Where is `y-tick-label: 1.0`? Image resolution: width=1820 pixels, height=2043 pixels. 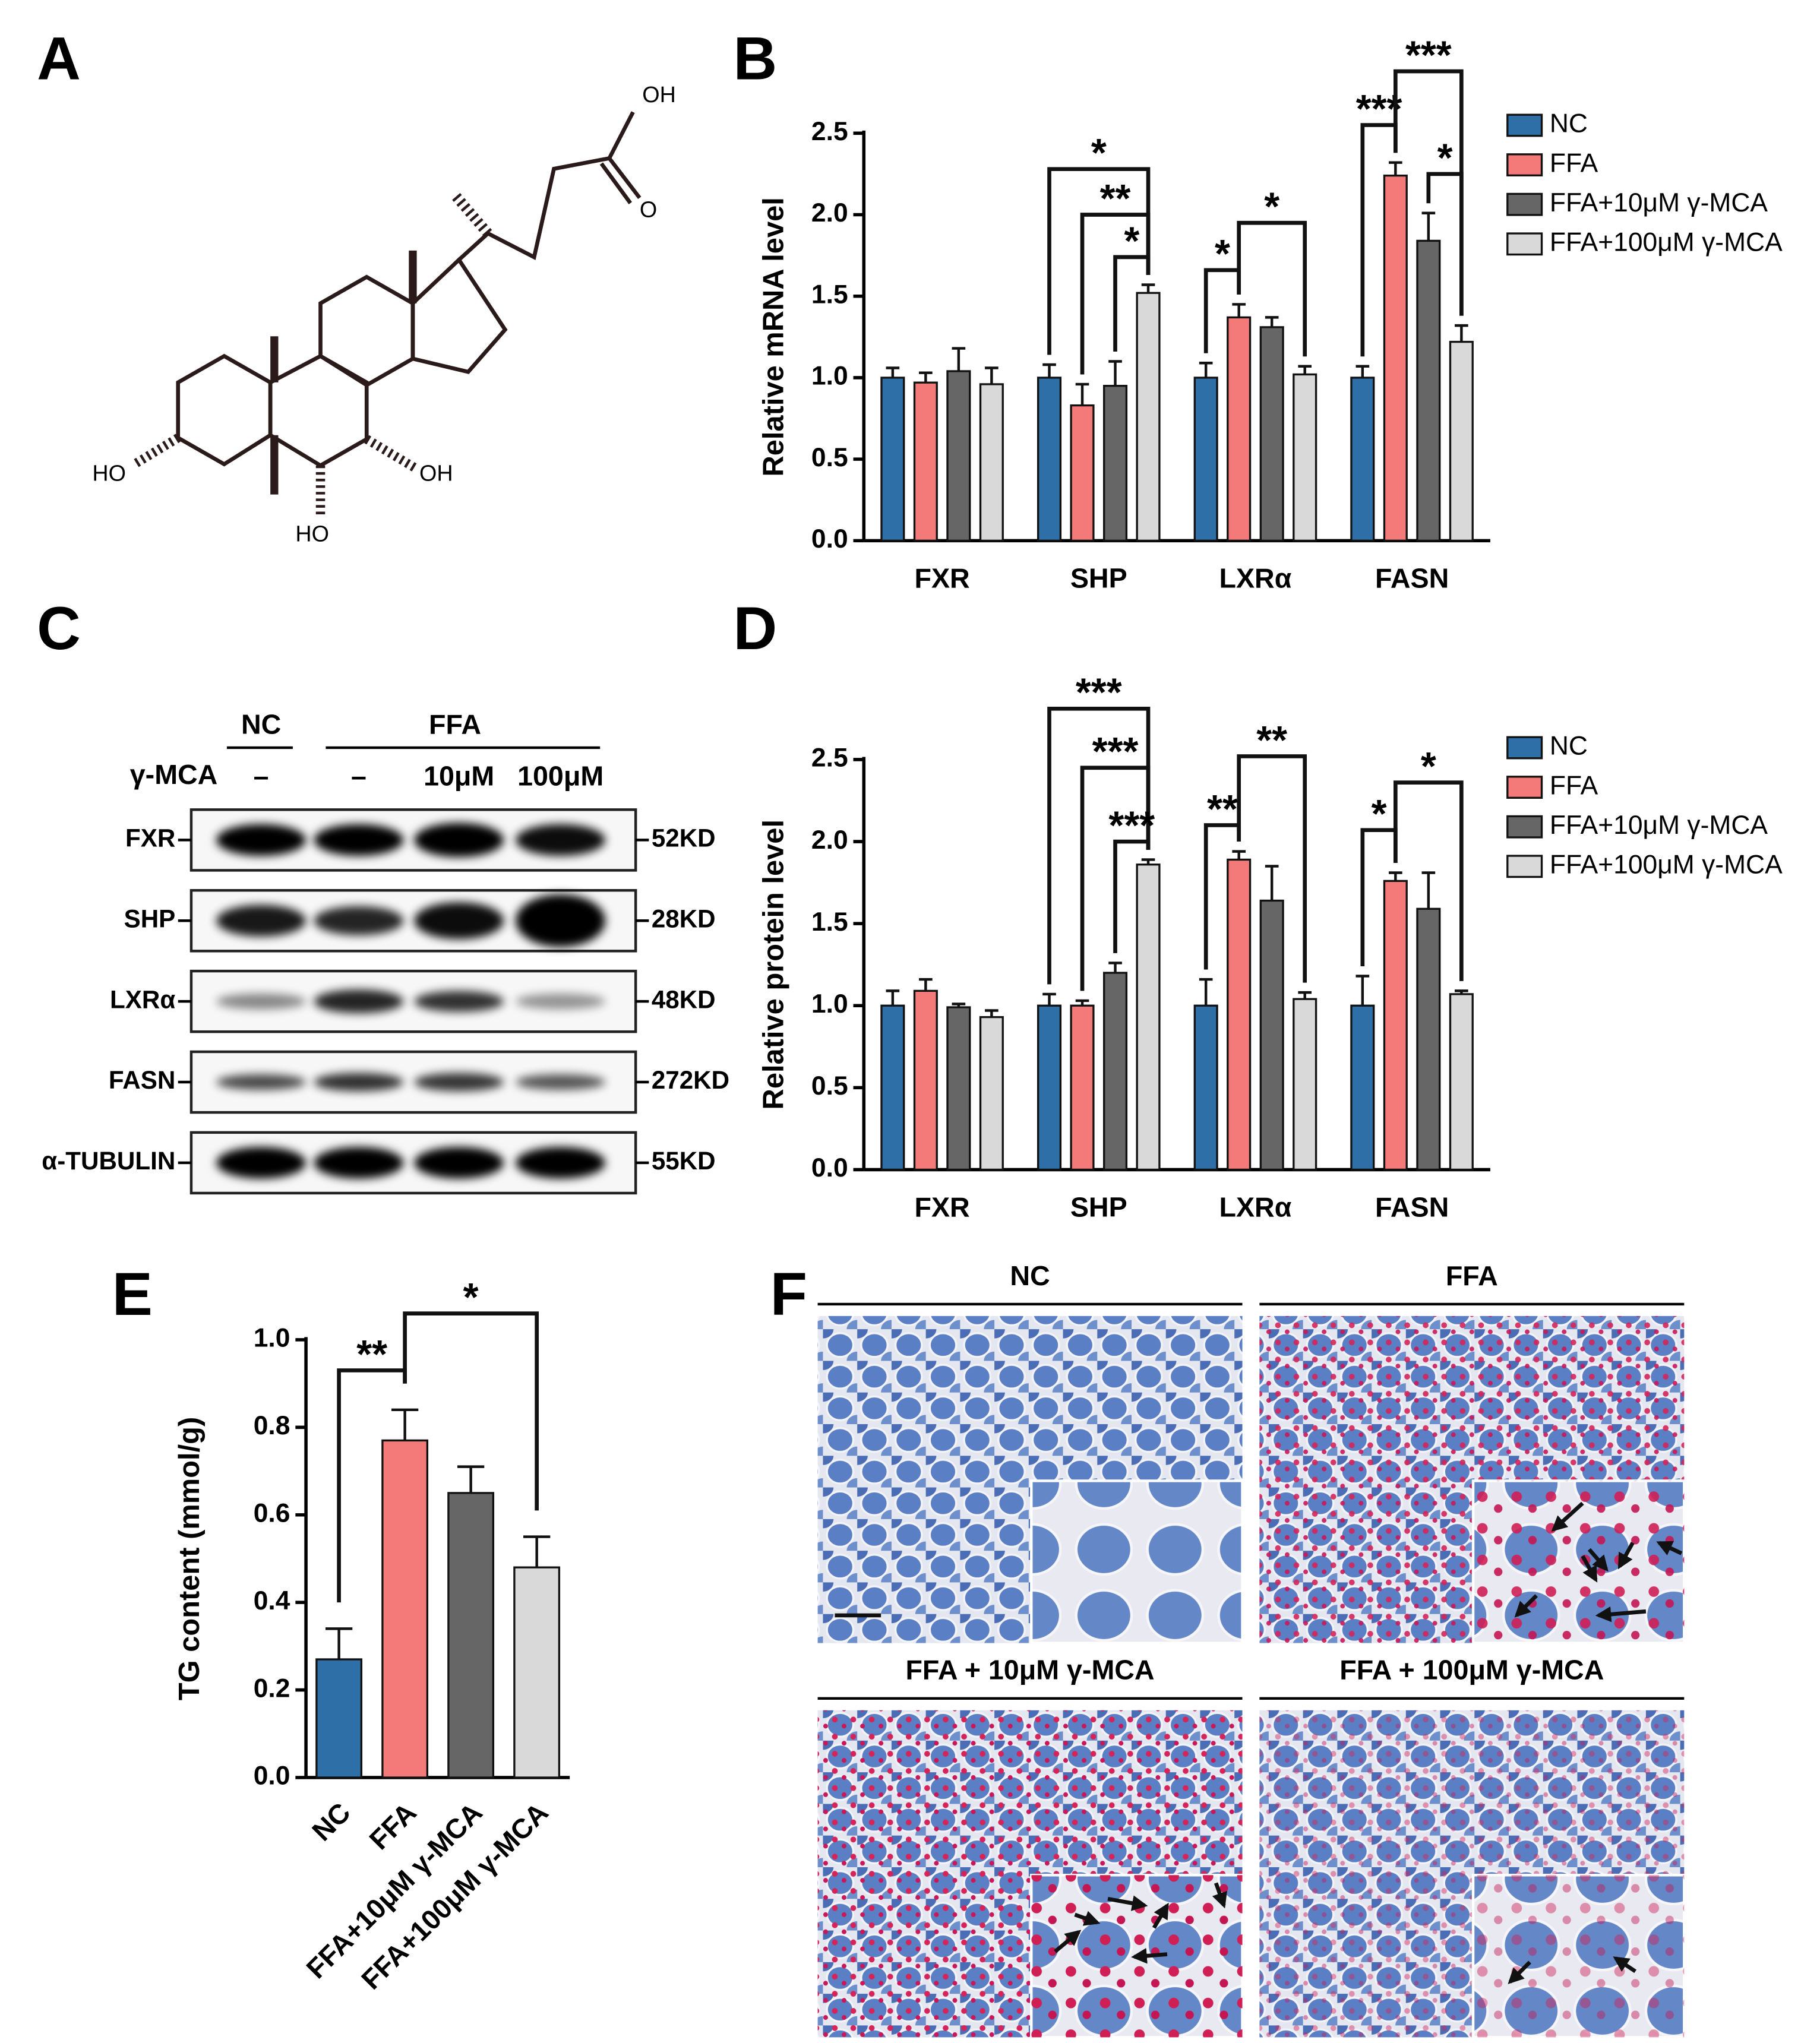 y-tick-label: 1.0 is located at coordinates (272, 1338).